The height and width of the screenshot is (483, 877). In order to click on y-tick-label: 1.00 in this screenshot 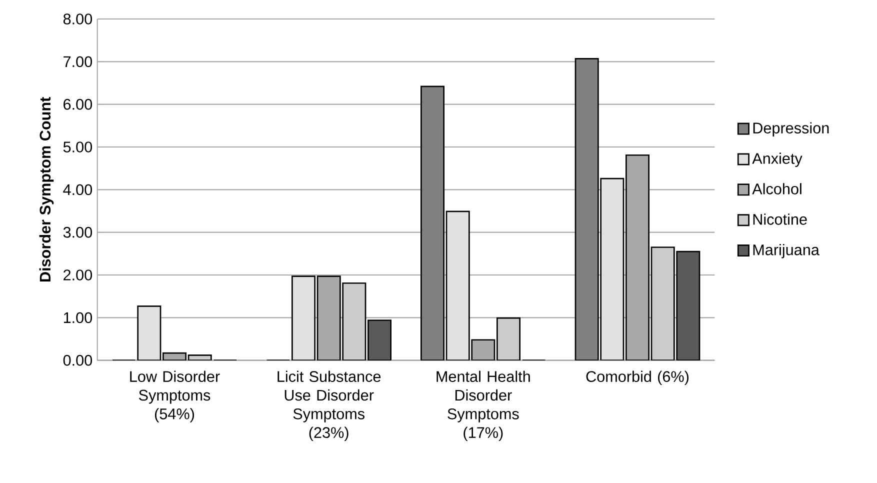, I will do `click(78, 318)`.